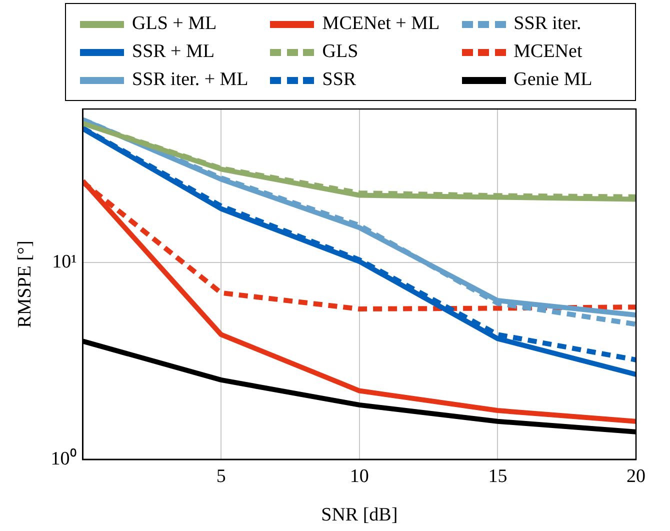 This screenshot has width=670, height=531. What do you see at coordinates (339, 80) in the screenshot?
I see `legend-label: SSR` at bounding box center [339, 80].